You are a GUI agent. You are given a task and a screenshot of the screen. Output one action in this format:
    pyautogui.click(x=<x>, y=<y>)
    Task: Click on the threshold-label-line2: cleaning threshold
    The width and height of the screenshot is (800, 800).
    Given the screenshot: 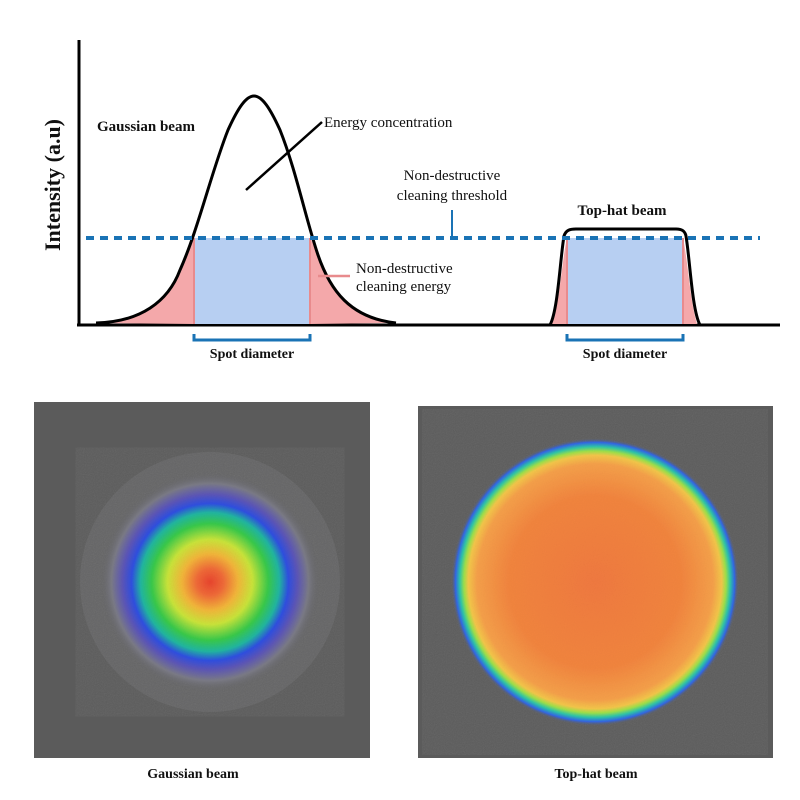 What is the action you would take?
    pyautogui.click(x=452, y=196)
    